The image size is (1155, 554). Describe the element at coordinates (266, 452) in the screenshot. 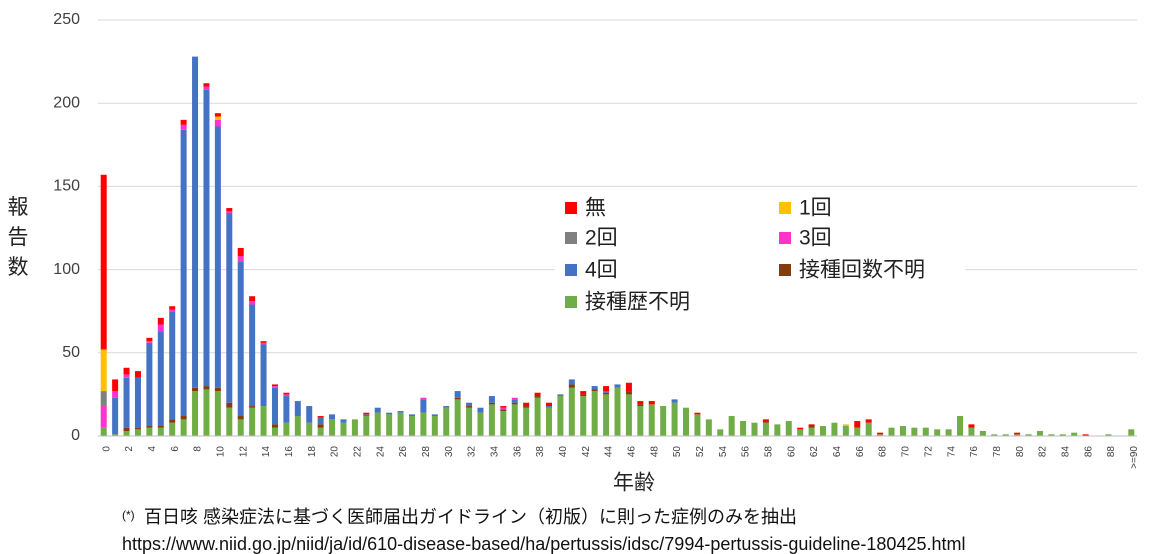

I see `x-tick-label: 14` at that location.